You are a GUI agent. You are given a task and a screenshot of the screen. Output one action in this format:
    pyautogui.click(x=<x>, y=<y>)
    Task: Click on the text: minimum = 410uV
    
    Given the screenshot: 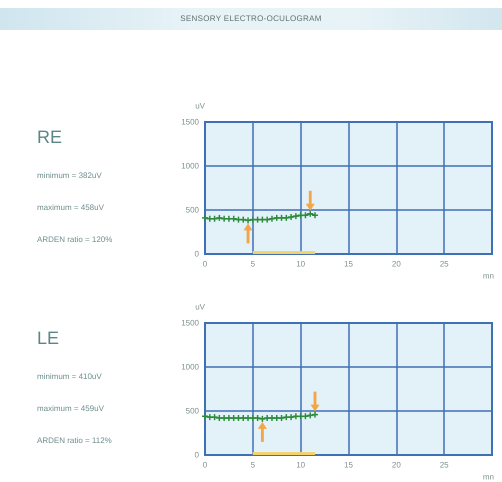 What is the action you would take?
    pyautogui.click(x=69, y=377)
    